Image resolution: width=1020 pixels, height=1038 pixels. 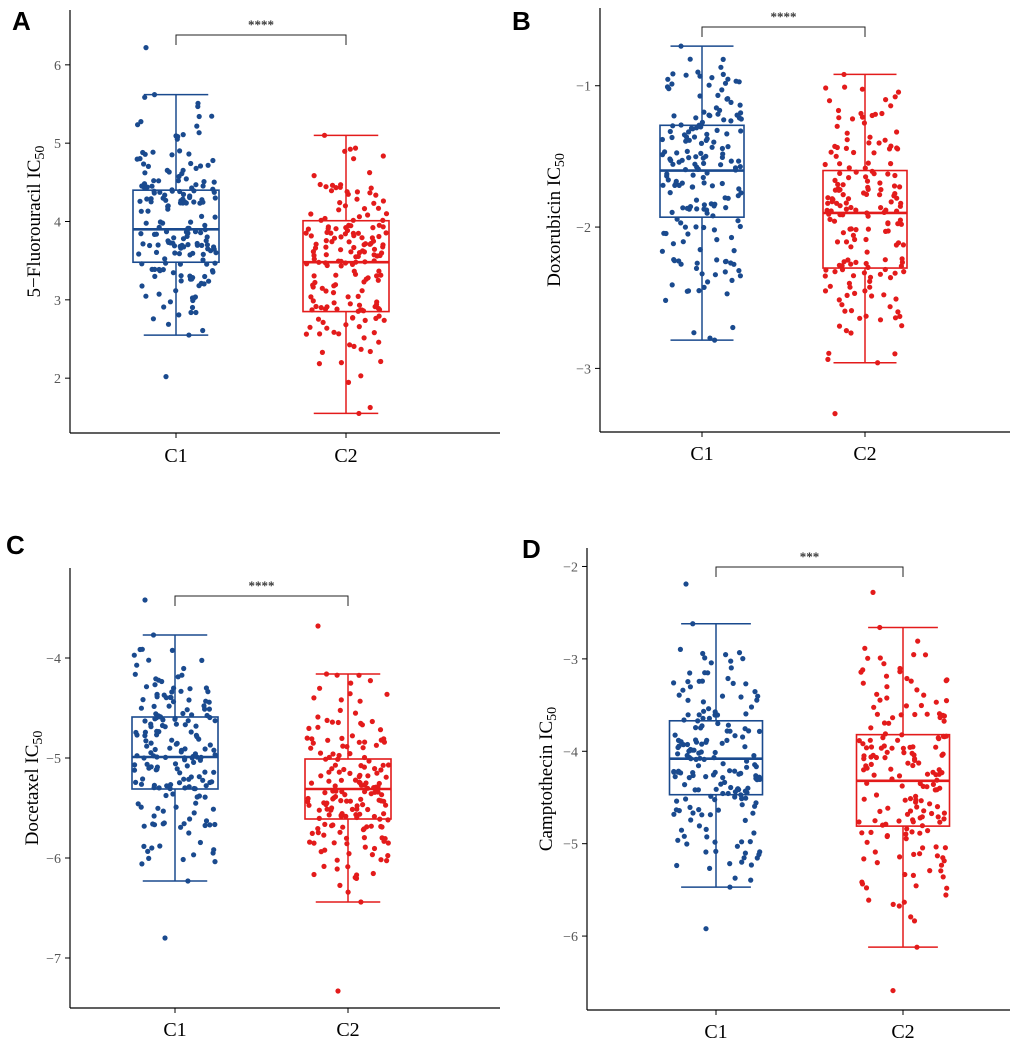 What do you see at coordinates (583, 228) in the screenshot?
I see `y-tick-label: −2` at bounding box center [583, 228].